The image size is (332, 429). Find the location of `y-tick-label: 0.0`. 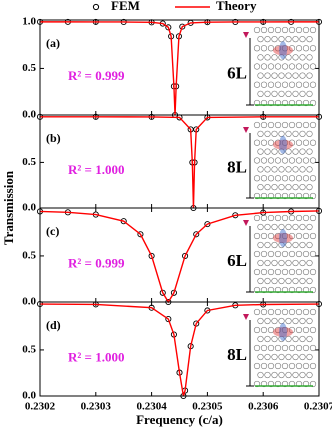

y-tick-label: 0.0 is located at coordinates (29, 208).